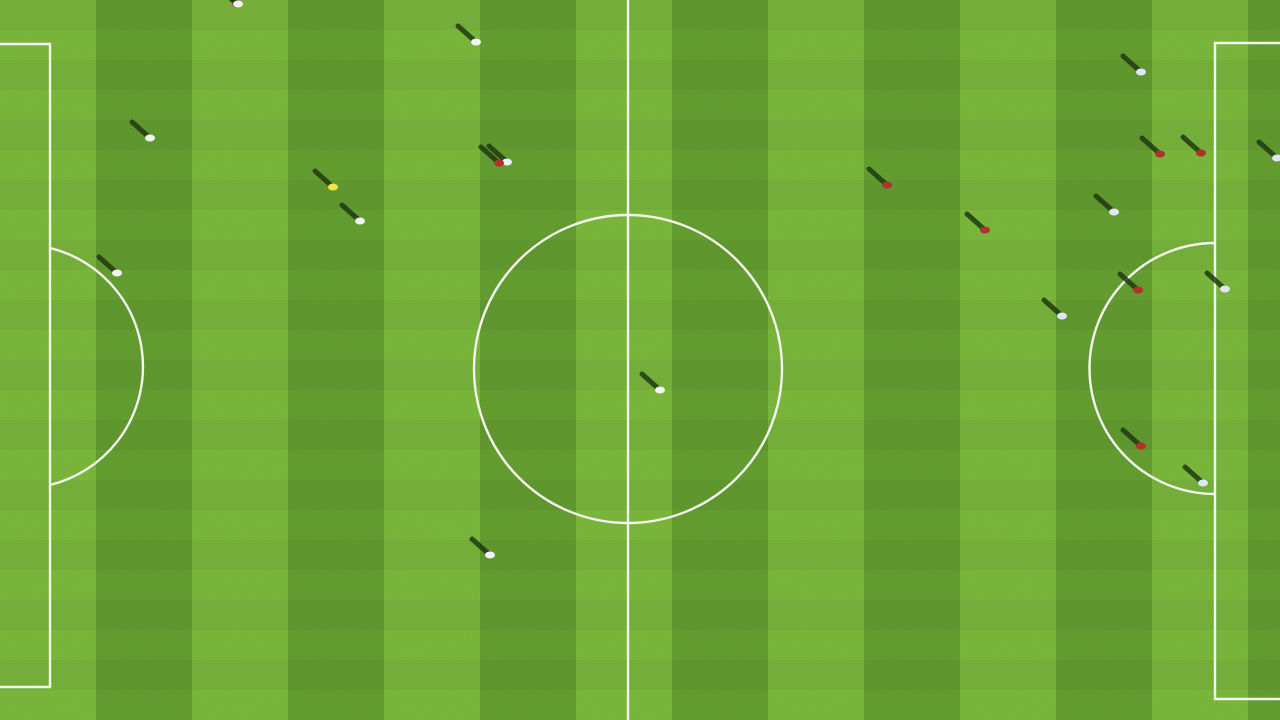 This screenshot has width=1280, height=720. Describe the element at coordinates (26, 365) in the screenshot. I see `left-penalty-box` at that location.